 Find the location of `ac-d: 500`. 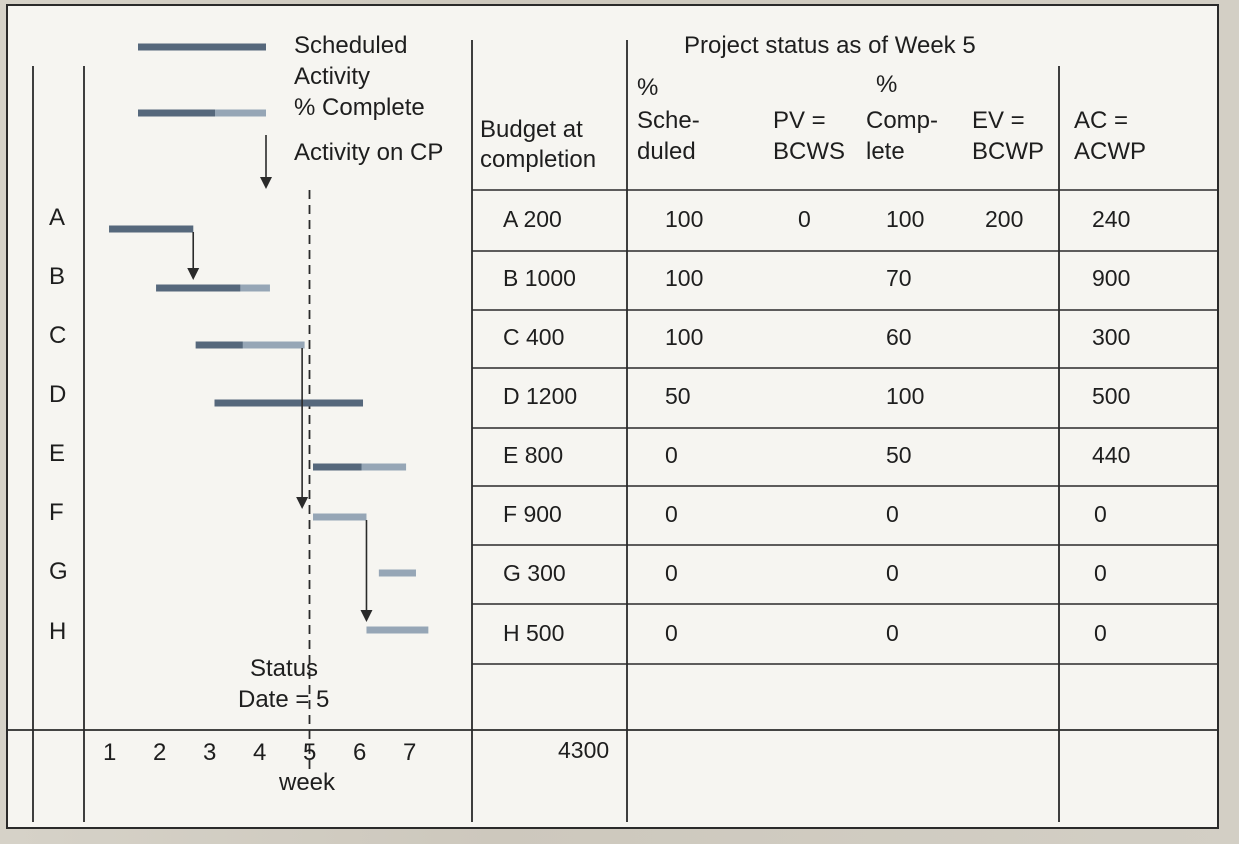

ac-d: 500 is located at coordinates (1111, 396).